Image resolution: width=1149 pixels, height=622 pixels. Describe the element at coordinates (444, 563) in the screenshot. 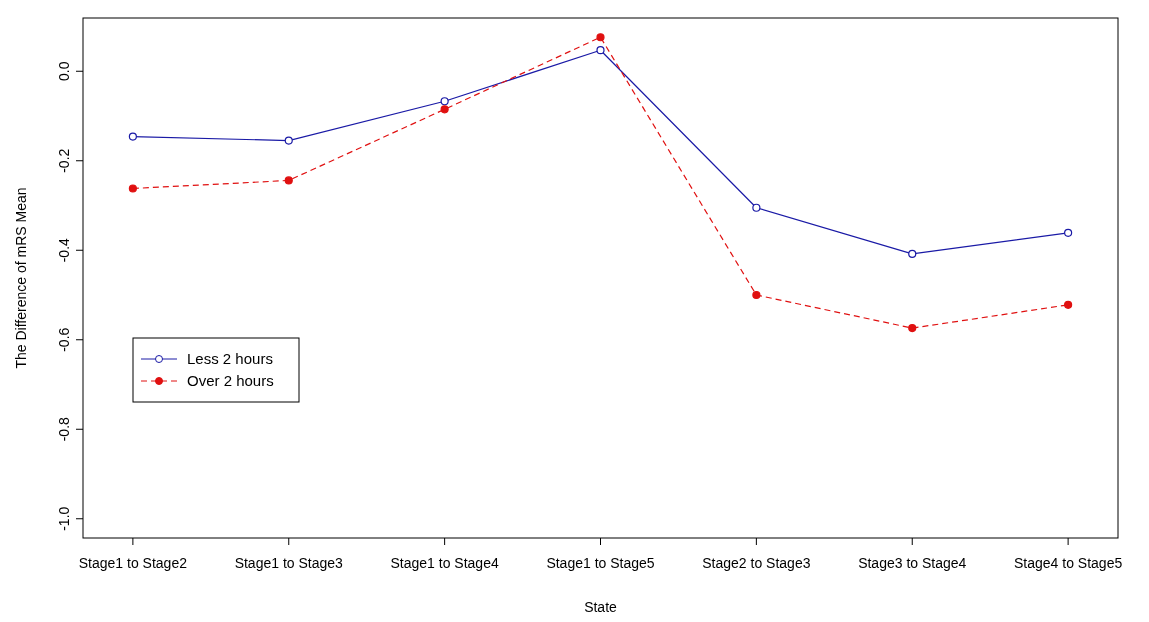

I see `x-tick-label: Stage1 to Stage4` at that location.